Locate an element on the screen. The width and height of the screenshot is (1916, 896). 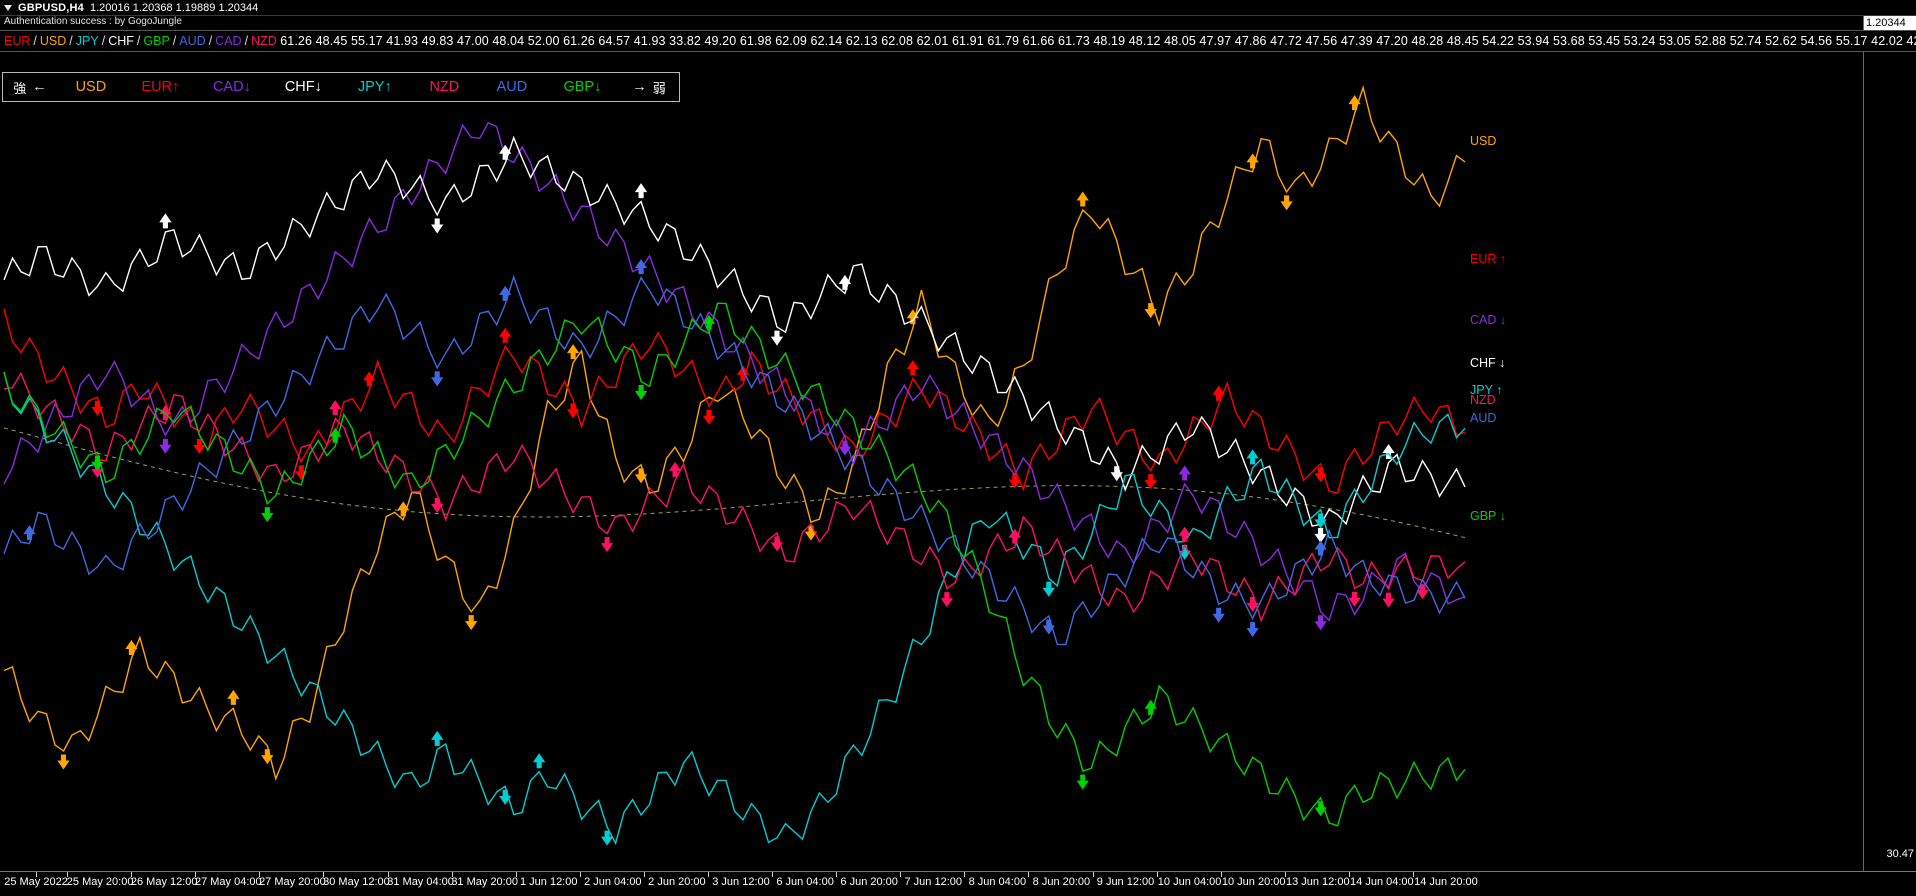
panel-item-gbp: GBP ↓ is located at coordinates (582, 87).